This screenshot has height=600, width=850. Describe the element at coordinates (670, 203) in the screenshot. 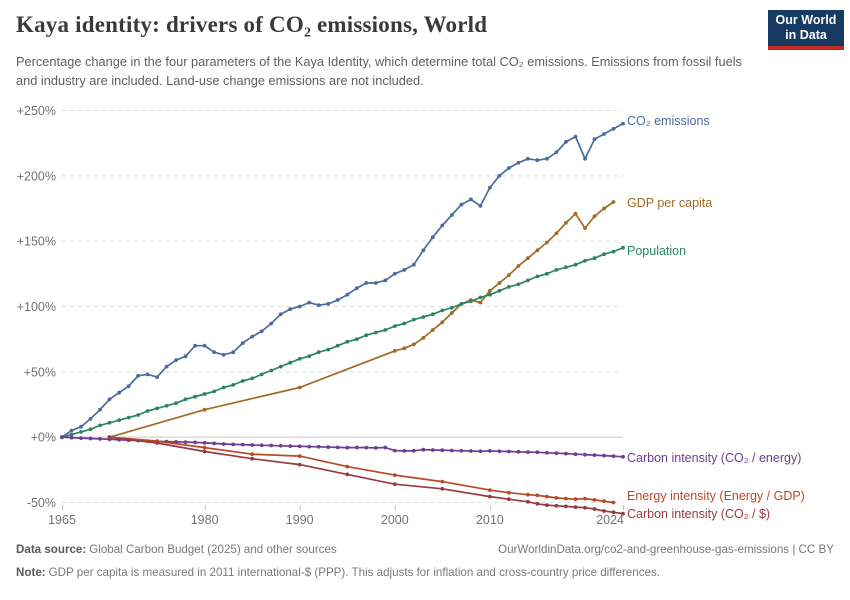

I see `series-label-gdp-per-capita: GDP per capita` at that location.